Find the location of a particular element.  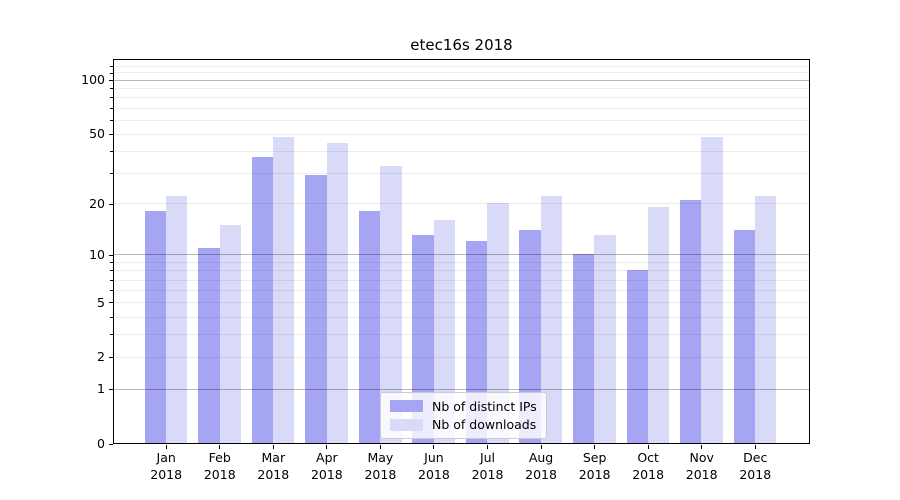

x-tick-label: Apr 2018 is located at coordinates (327, 466).